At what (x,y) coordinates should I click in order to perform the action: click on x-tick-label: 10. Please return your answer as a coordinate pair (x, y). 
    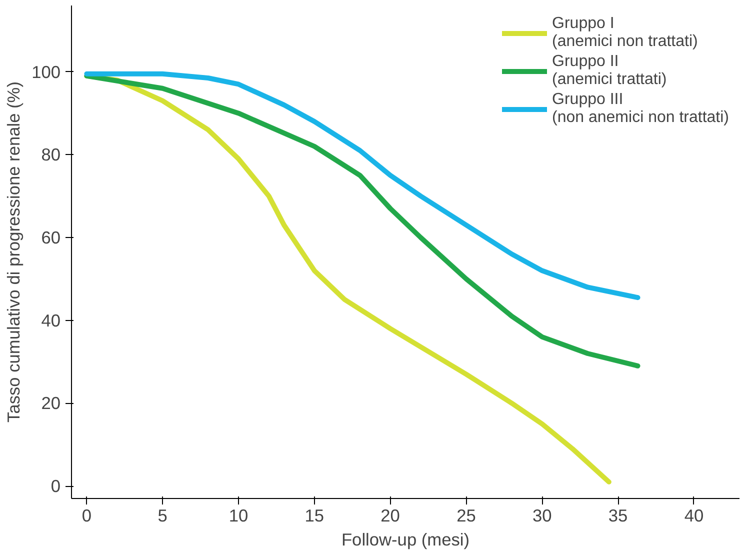
    Looking at the image, I should click on (238, 516).